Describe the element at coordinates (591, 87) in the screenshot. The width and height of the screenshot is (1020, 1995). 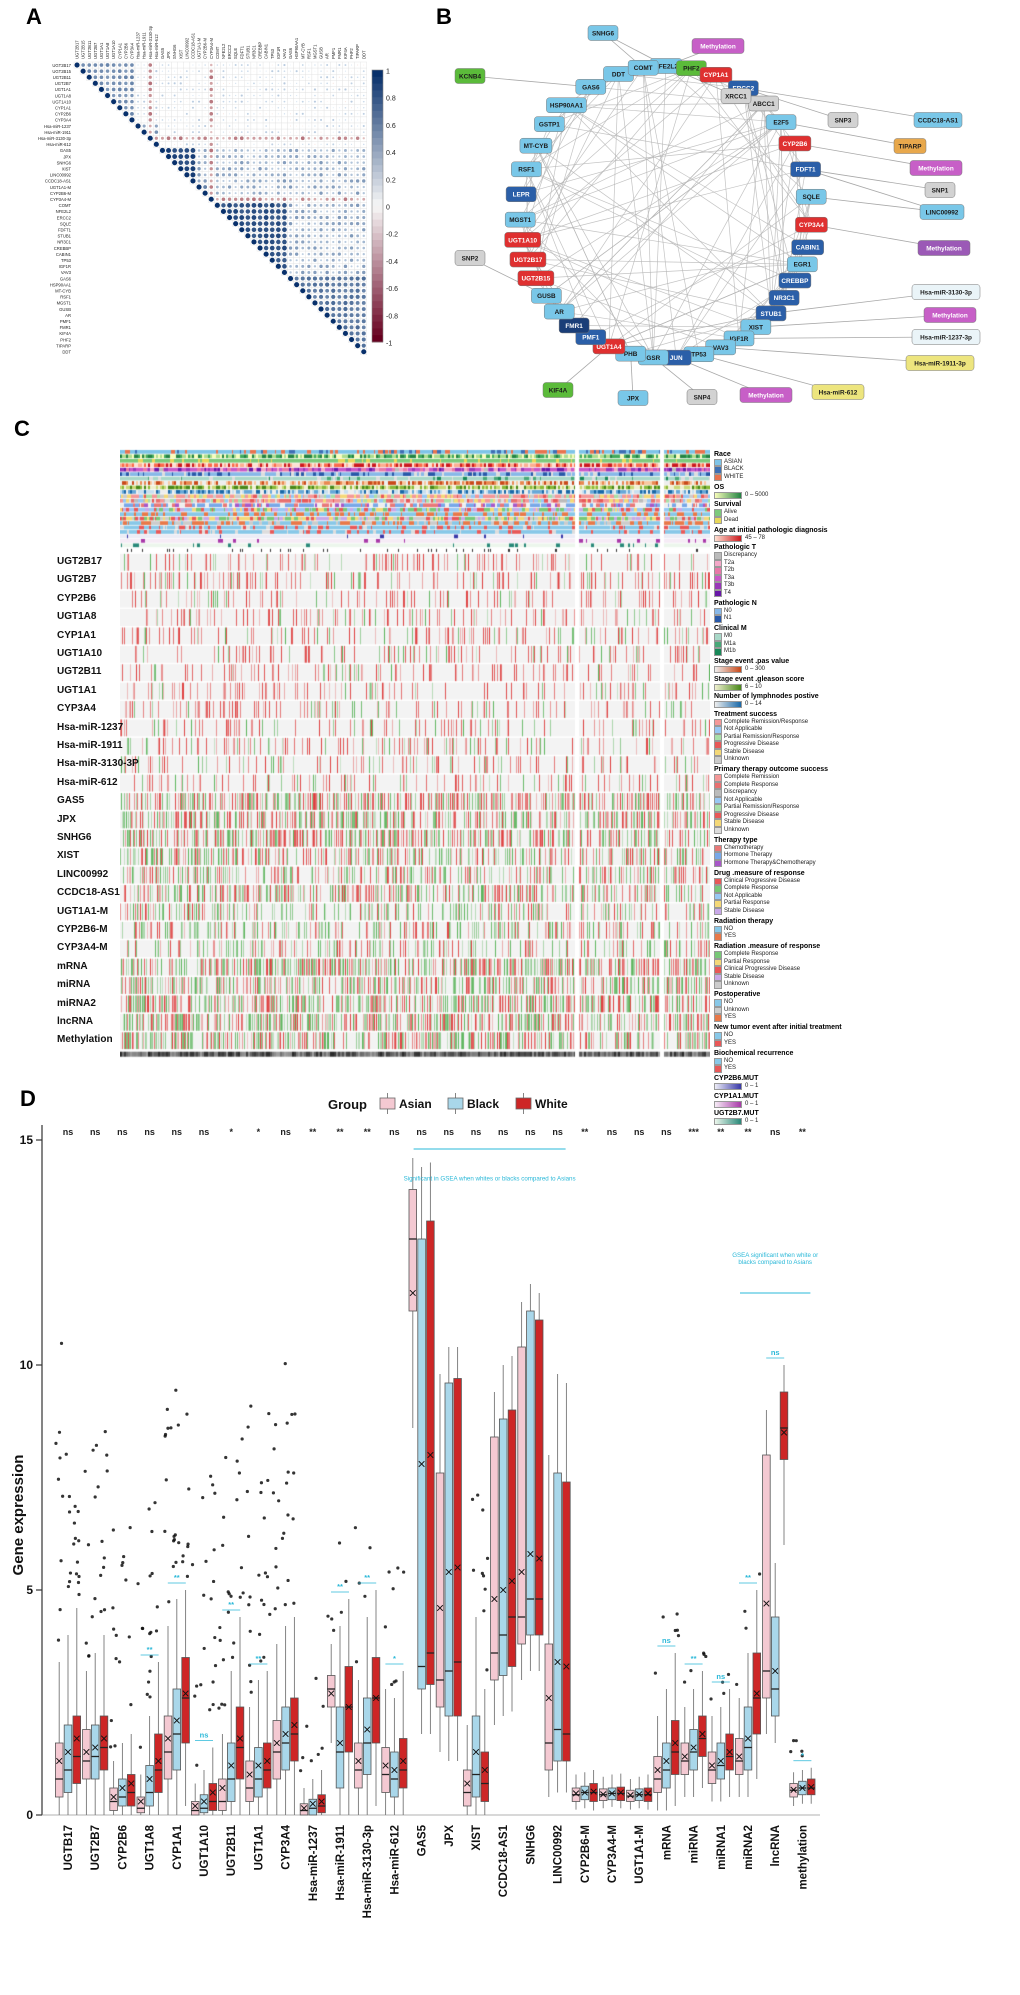
I see `svg-text: GAS6` at that location.